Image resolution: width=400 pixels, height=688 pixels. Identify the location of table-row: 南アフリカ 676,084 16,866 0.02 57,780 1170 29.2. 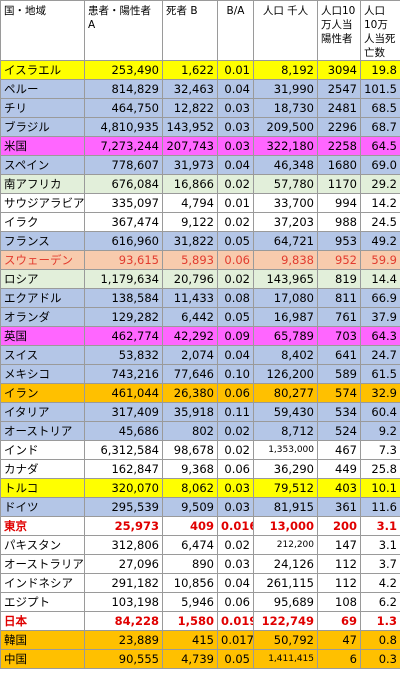
(200, 184).